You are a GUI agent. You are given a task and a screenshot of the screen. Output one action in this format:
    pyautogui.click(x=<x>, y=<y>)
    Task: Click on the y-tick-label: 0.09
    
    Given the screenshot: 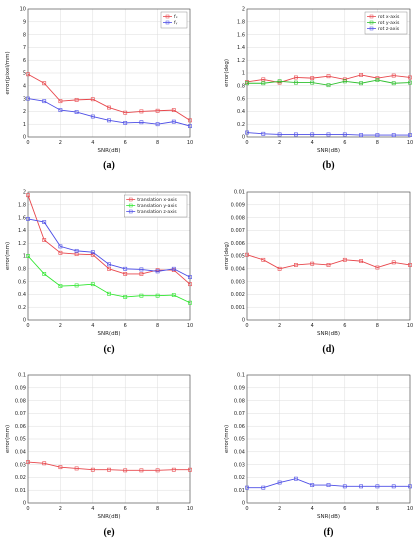 What is the action you would take?
    pyautogui.click(x=20, y=389)
    